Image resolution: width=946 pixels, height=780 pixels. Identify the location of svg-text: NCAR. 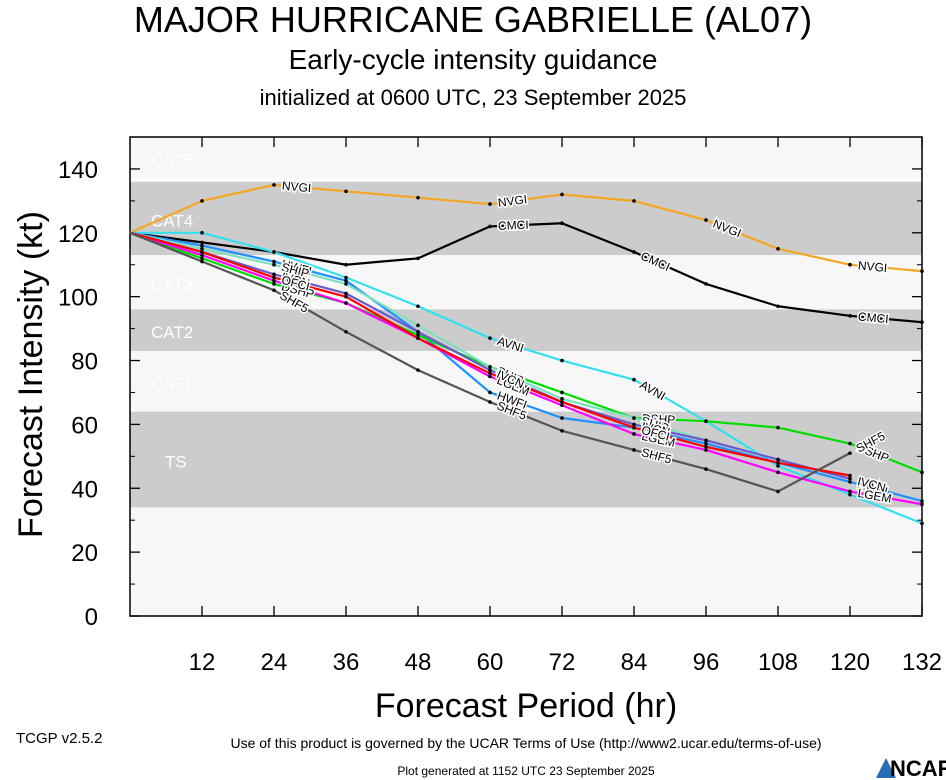
(918, 768).